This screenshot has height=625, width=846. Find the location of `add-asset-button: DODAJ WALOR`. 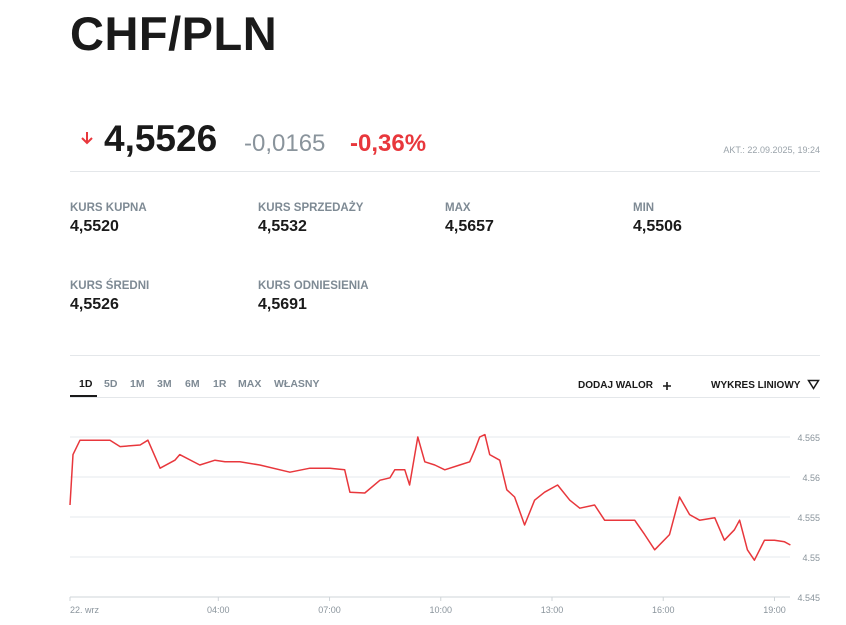

add-asset-button: DODAJ WALOR is located at coordinates (615, 385).